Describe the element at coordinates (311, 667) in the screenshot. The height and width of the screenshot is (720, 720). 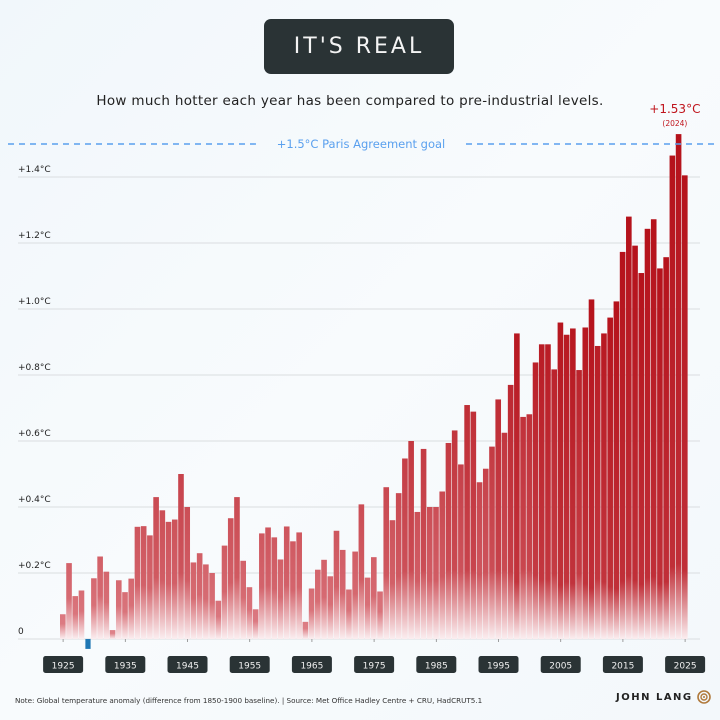
I see `x-tick-label: 1965` at that location.